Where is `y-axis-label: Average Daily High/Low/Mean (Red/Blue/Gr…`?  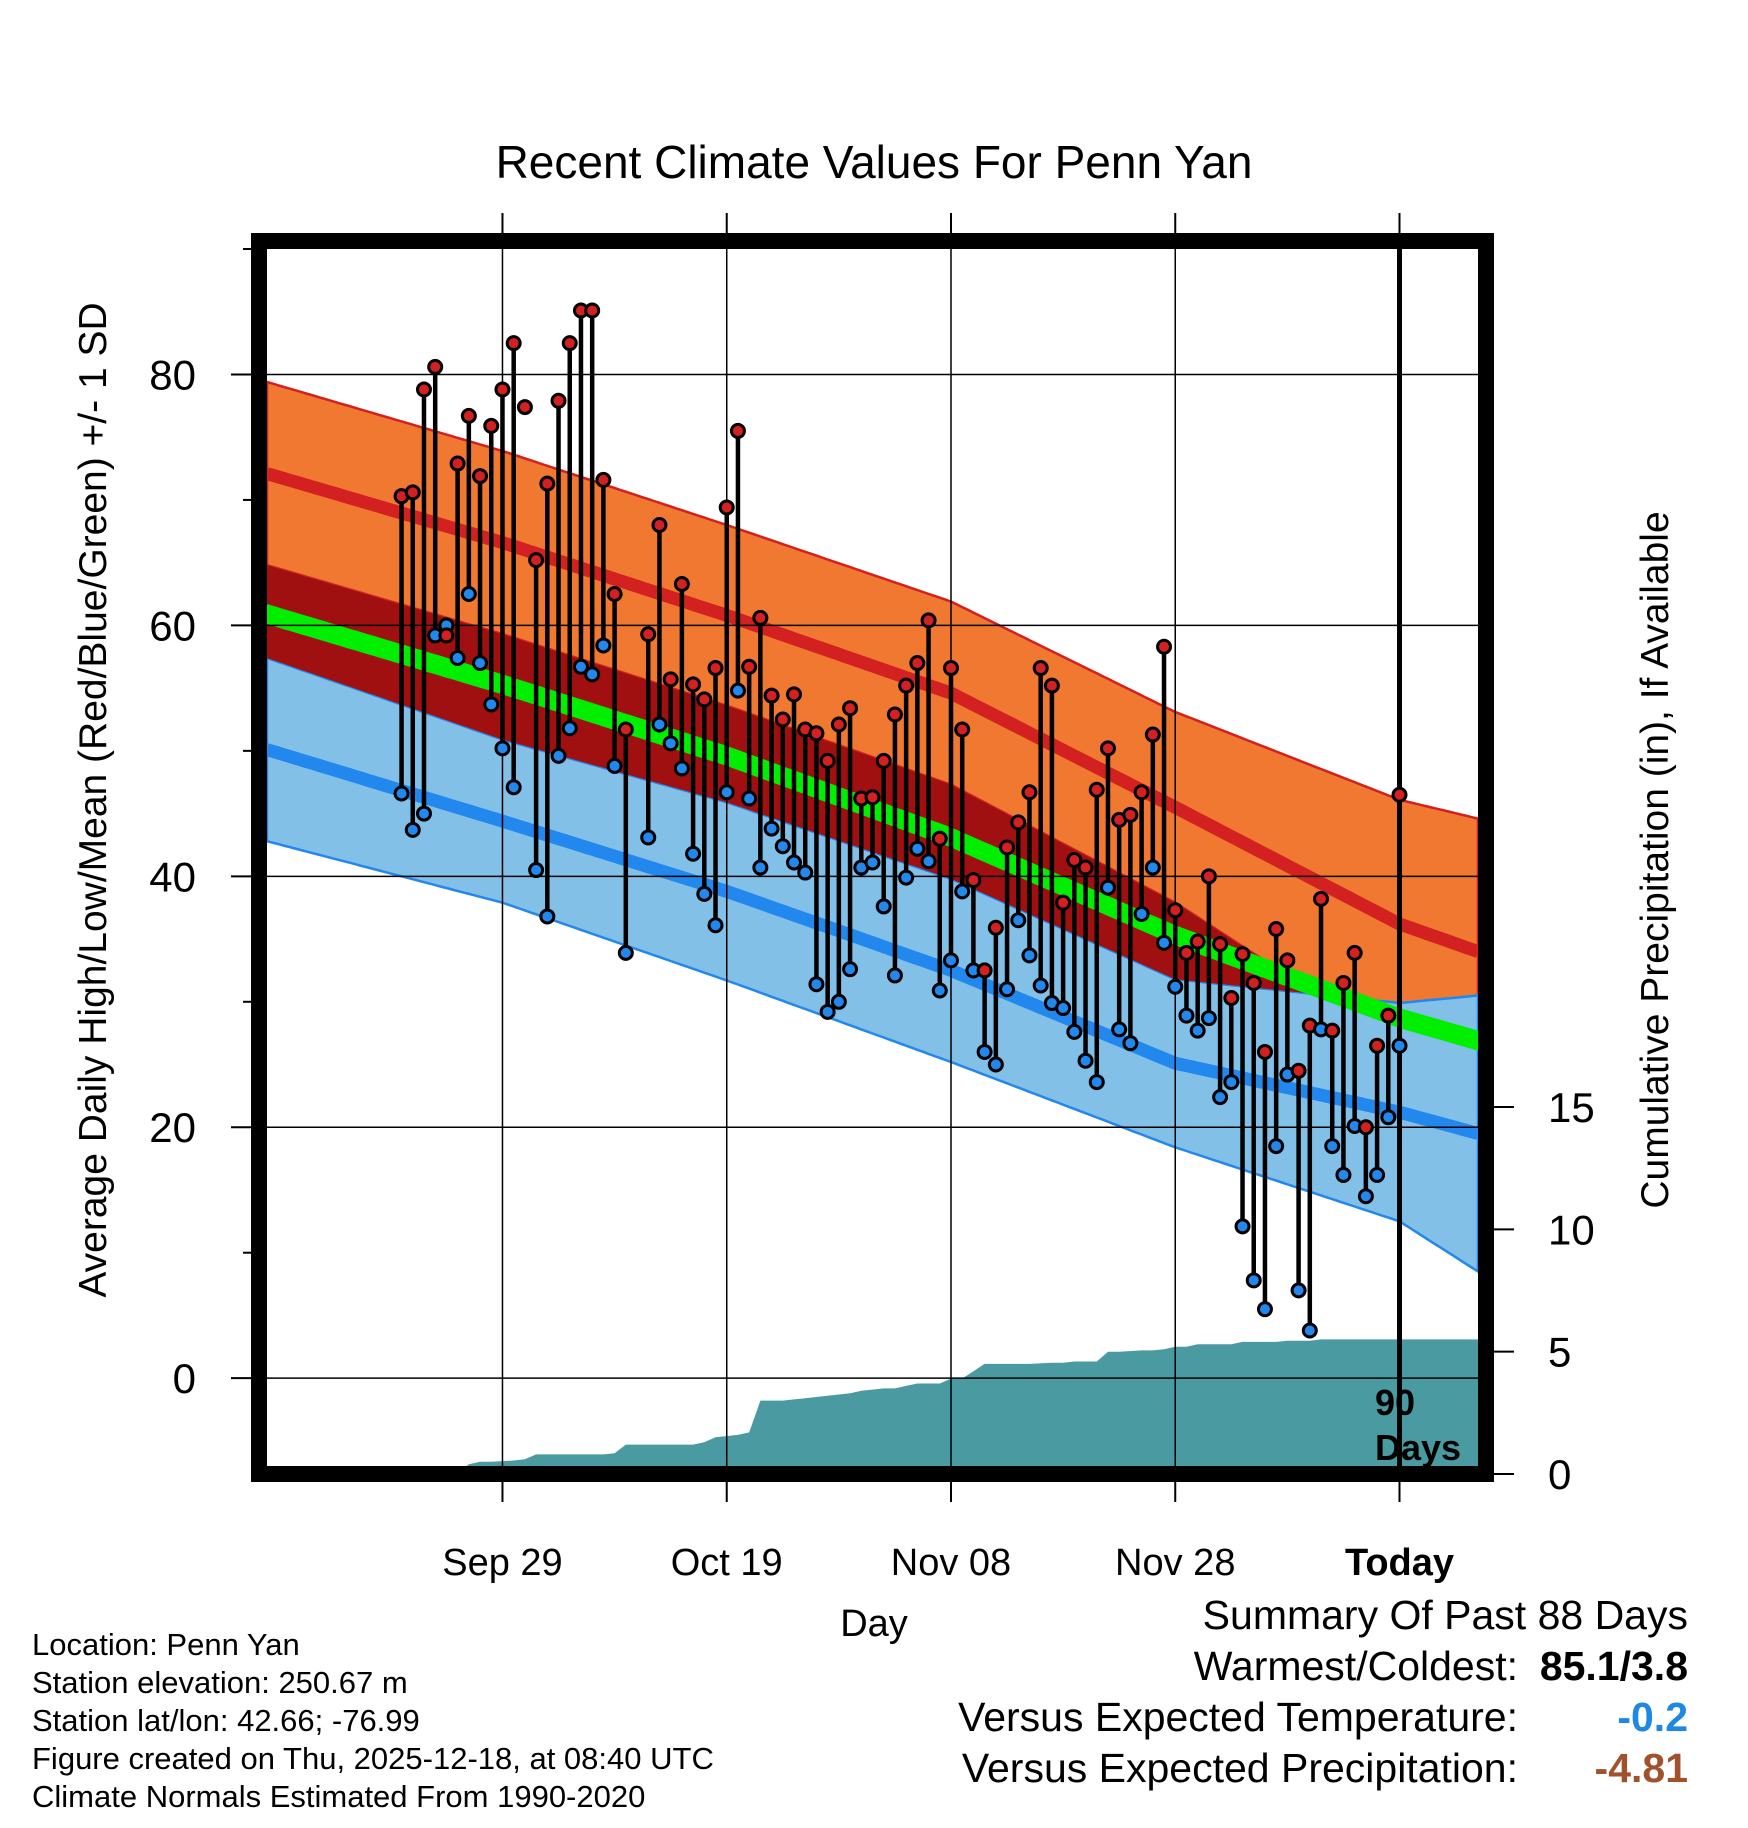
y-axis-label: Average Daily High/Low/Mean (Red/Blue/Gr… is located at coordinates (93, 799).